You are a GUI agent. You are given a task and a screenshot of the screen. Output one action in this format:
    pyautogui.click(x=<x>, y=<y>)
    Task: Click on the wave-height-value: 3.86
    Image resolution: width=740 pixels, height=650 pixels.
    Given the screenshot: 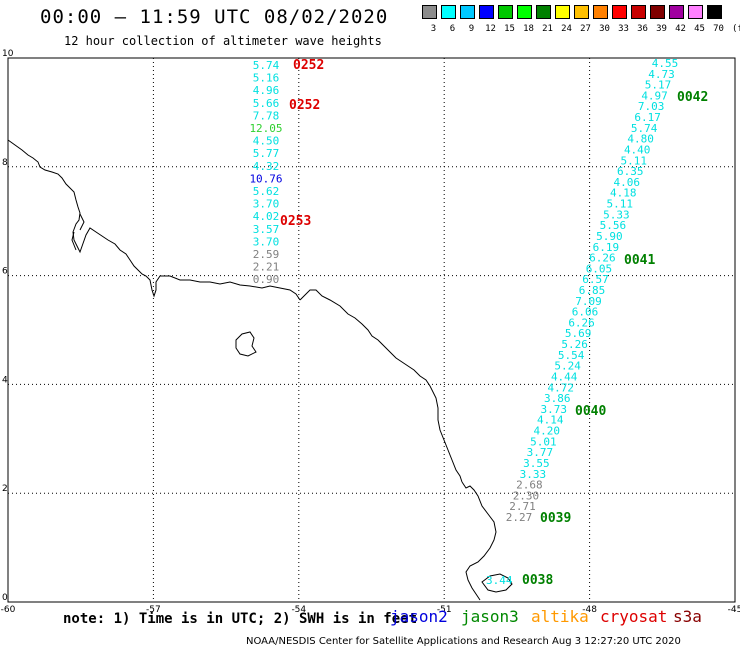 What is the action you would take?
    pyautogui.click(x=557, y=398)
    